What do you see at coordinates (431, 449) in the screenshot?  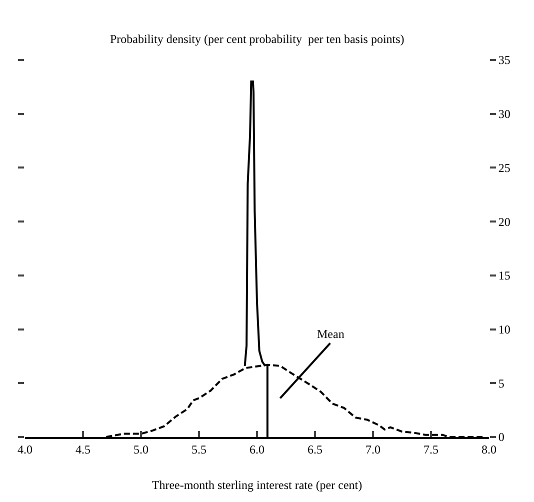 I see `x-tick-label: 7.5` at bounding box center [431, 449].